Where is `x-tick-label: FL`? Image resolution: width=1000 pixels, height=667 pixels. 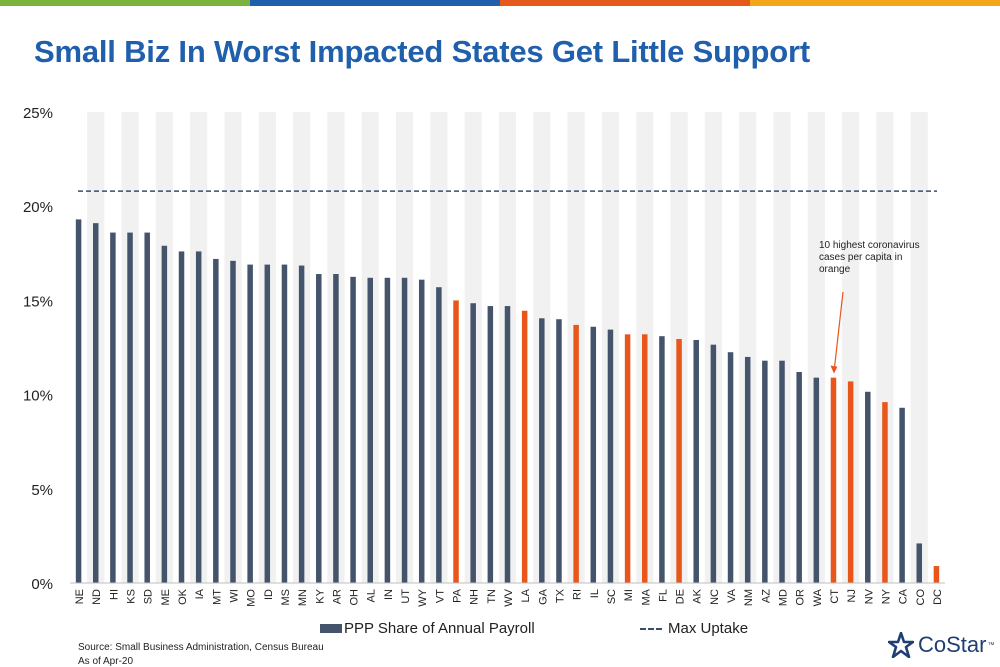 x-tick-label: FL is located at coordinates (663, 595).